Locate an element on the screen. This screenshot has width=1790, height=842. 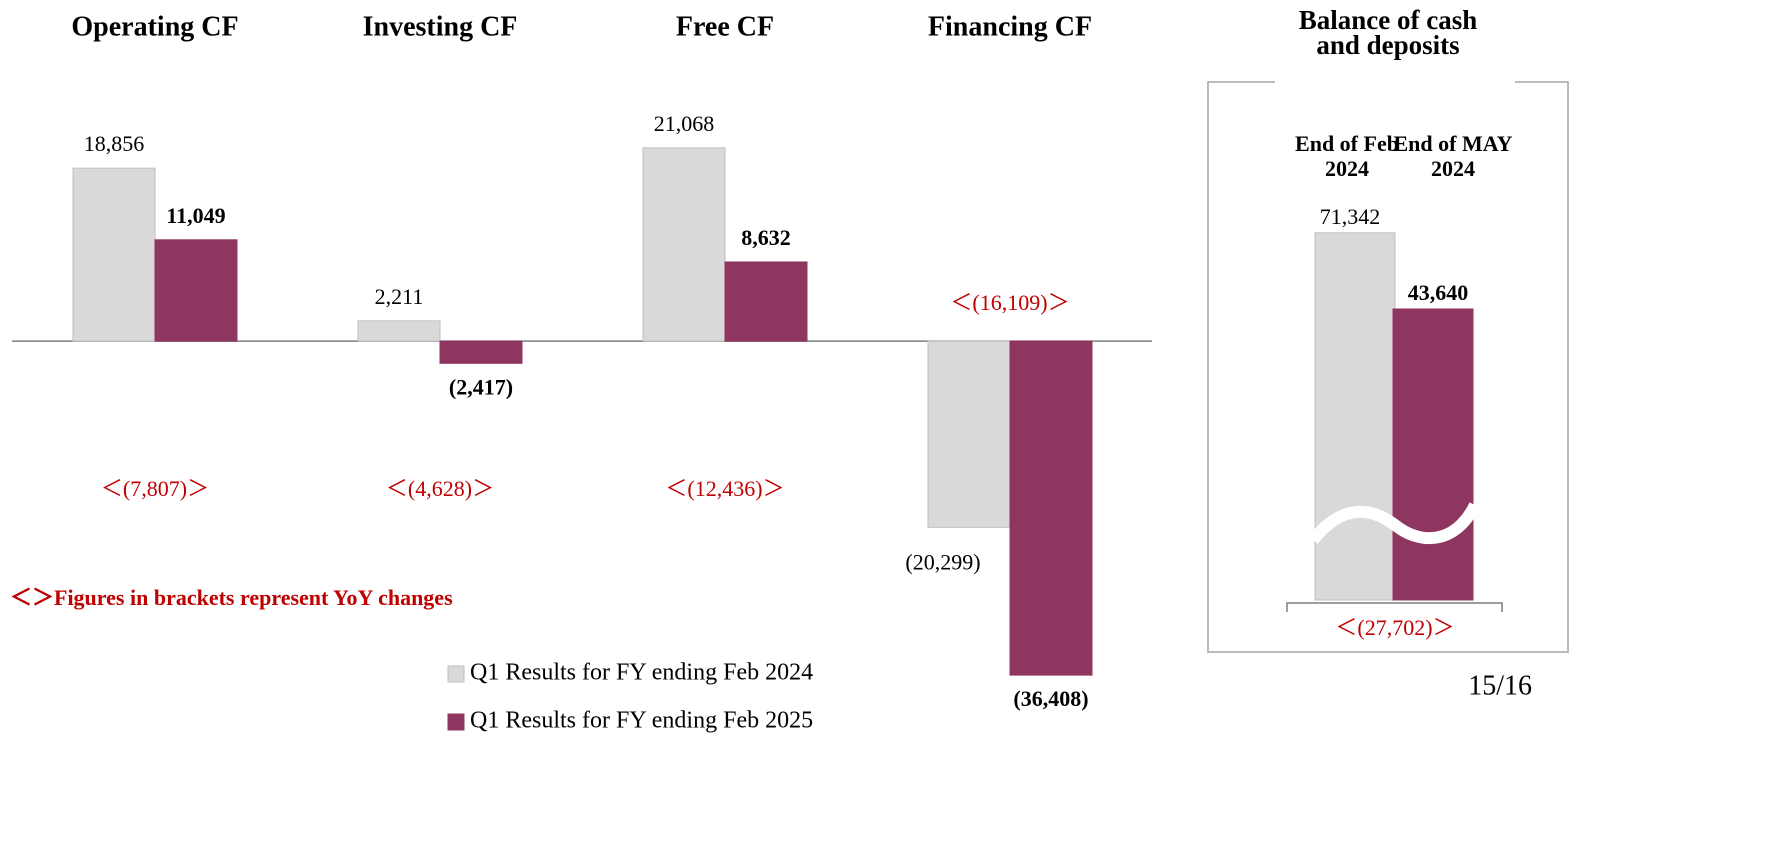
legend-label: Q1 Results for FY ending Feb 2024 is located at coordinates (641, 673).